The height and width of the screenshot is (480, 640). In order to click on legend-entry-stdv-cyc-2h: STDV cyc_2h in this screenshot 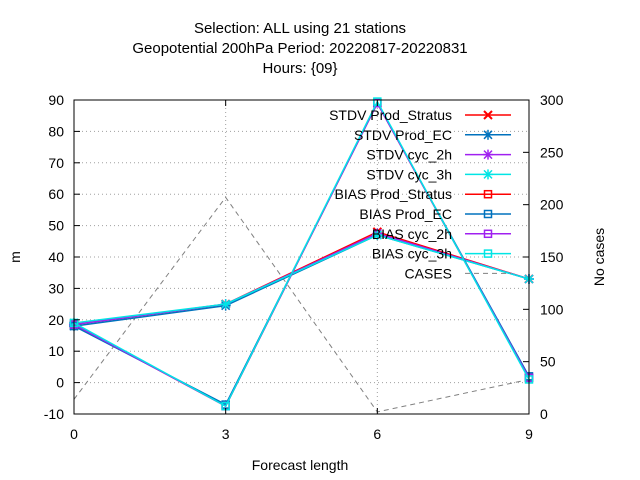, I will do `click(438, 155)`.